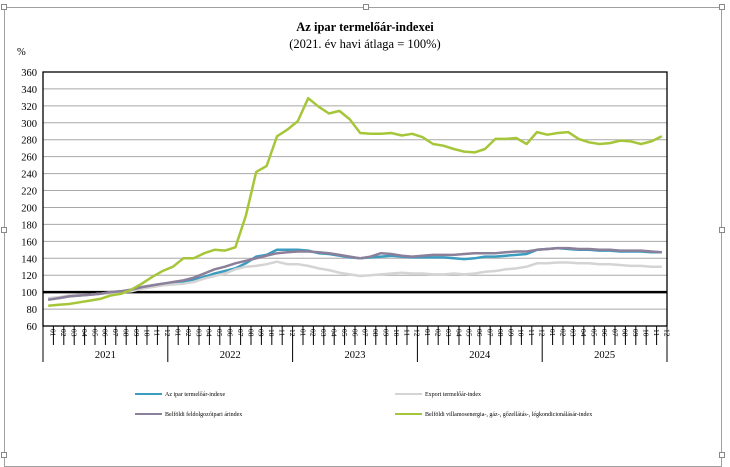  Describe the element at coordinates (29, 259) in the screenshot. I see `y-tick-label: 140` at that location.